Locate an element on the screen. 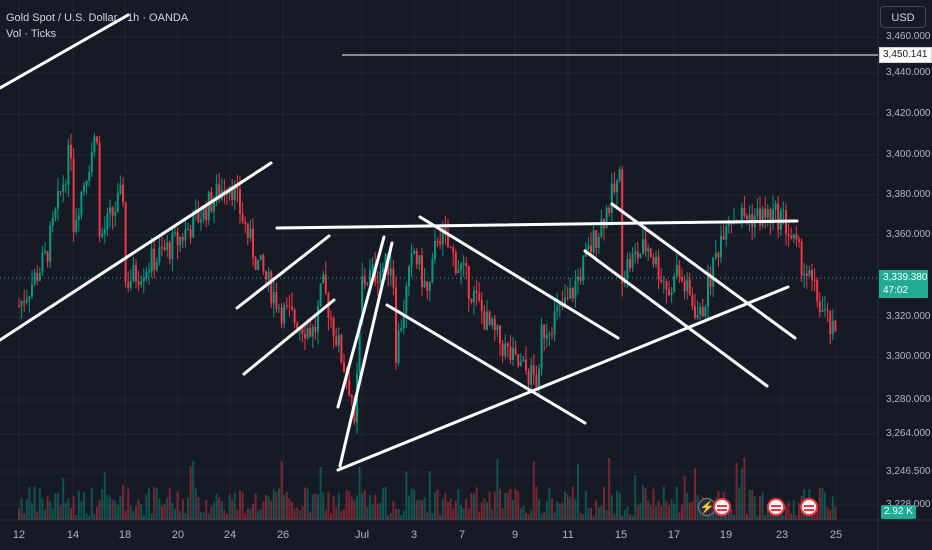 Image resolution: width=932 pixels, height=550 pixels. trendline-impulse-b is located at coordinates (366, 354).